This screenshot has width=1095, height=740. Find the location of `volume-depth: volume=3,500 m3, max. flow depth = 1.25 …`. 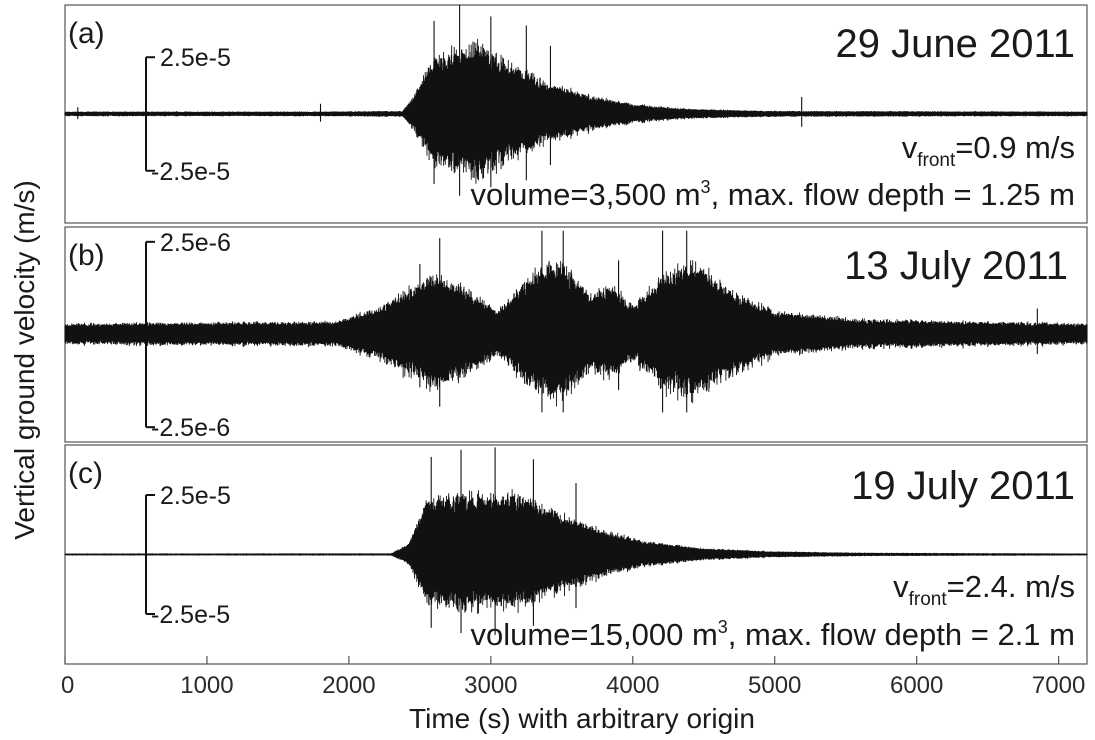

volume-depth: volume=3,500 m3, max. flow depth = 1.25 … is located at coordinates (772, 194).